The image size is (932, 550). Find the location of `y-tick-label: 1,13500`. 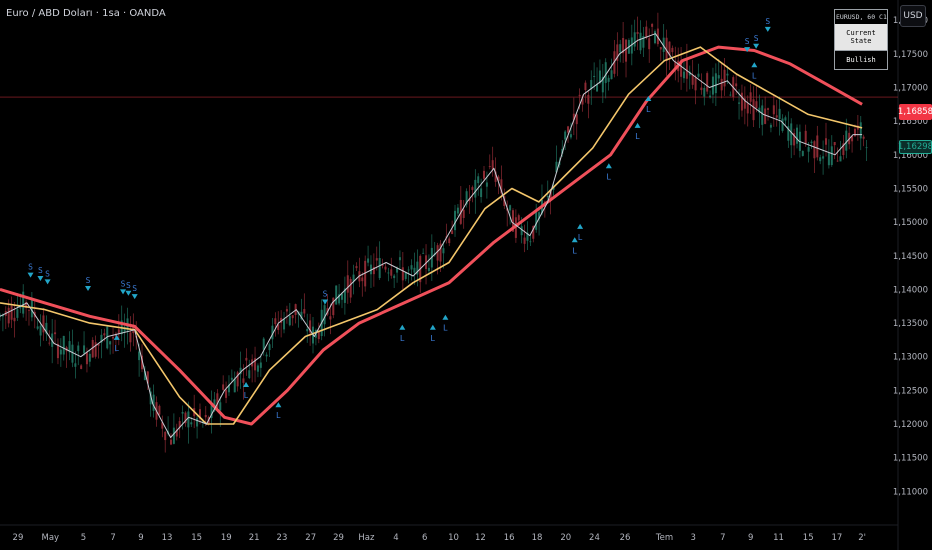

y-tick-label: 1,13500 is located at coordinates (910, 324).